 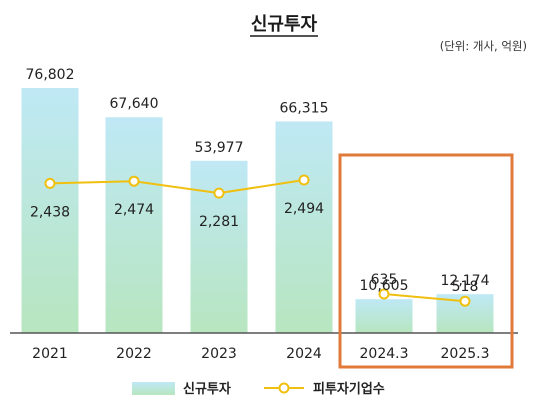 I want to click on x-tick-label-0: 2021, so click(x=50, y=354).